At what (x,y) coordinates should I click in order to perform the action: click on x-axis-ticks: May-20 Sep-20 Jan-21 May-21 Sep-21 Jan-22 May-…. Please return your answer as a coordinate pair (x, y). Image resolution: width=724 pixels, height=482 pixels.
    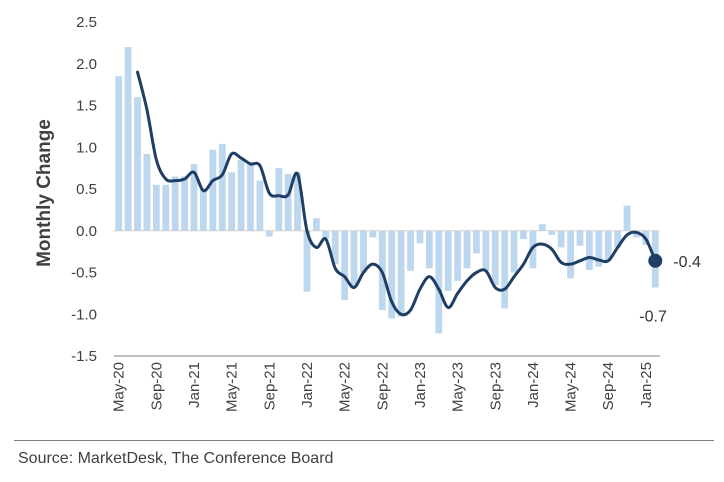
    Looking at the image, I should click on (383, 387).